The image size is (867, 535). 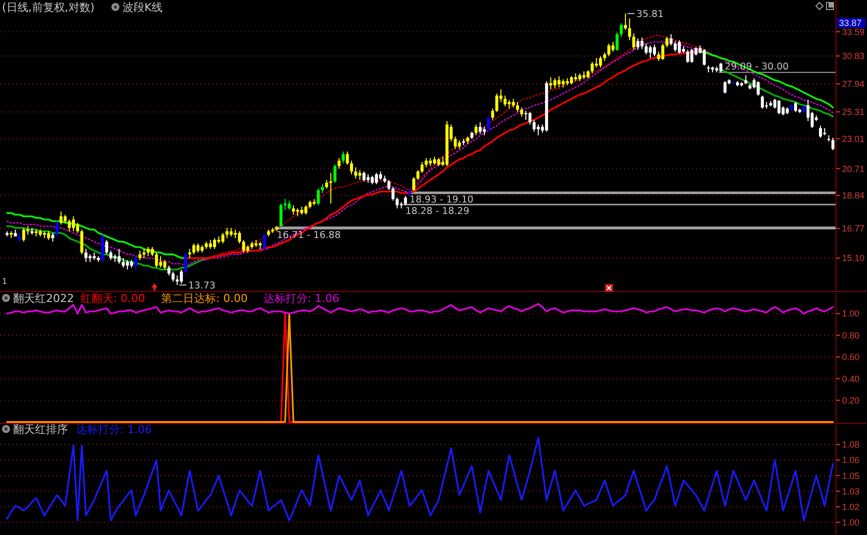 What do you see at coordinates (851, 491) in the screenshot?
I see `y-tick-label: 1.03` at bounding box center [851, 491].